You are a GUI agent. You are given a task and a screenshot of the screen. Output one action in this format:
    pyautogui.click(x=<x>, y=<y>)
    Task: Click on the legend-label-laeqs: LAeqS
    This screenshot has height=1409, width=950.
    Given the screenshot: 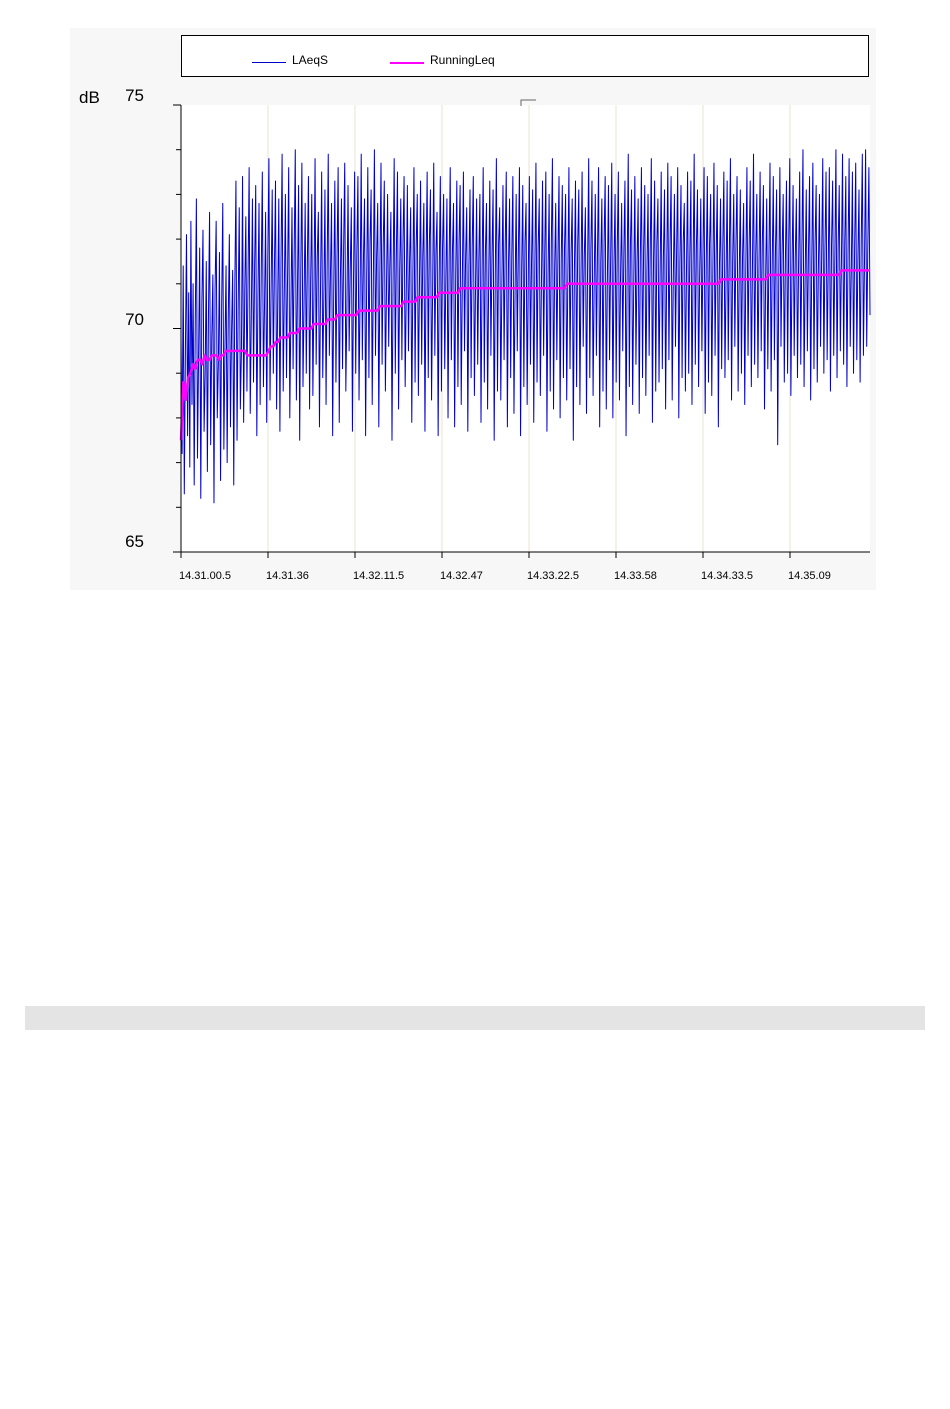 What is the action you would take?
    pyautogui.click(x=310, y=60)
    